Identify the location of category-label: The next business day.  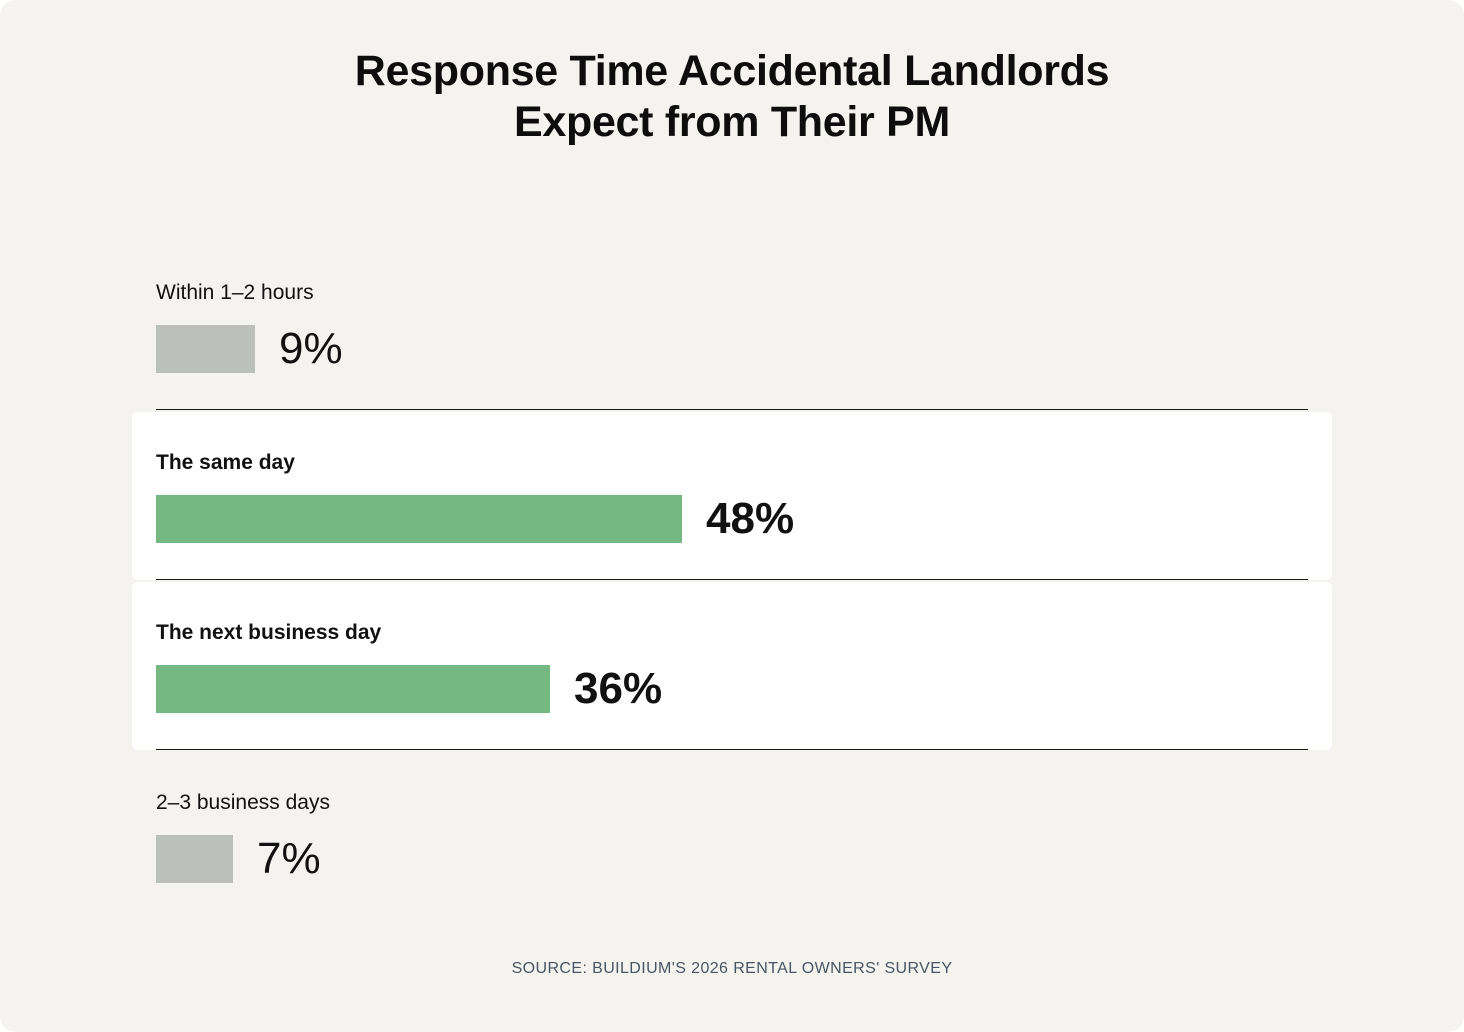
(269, 632).